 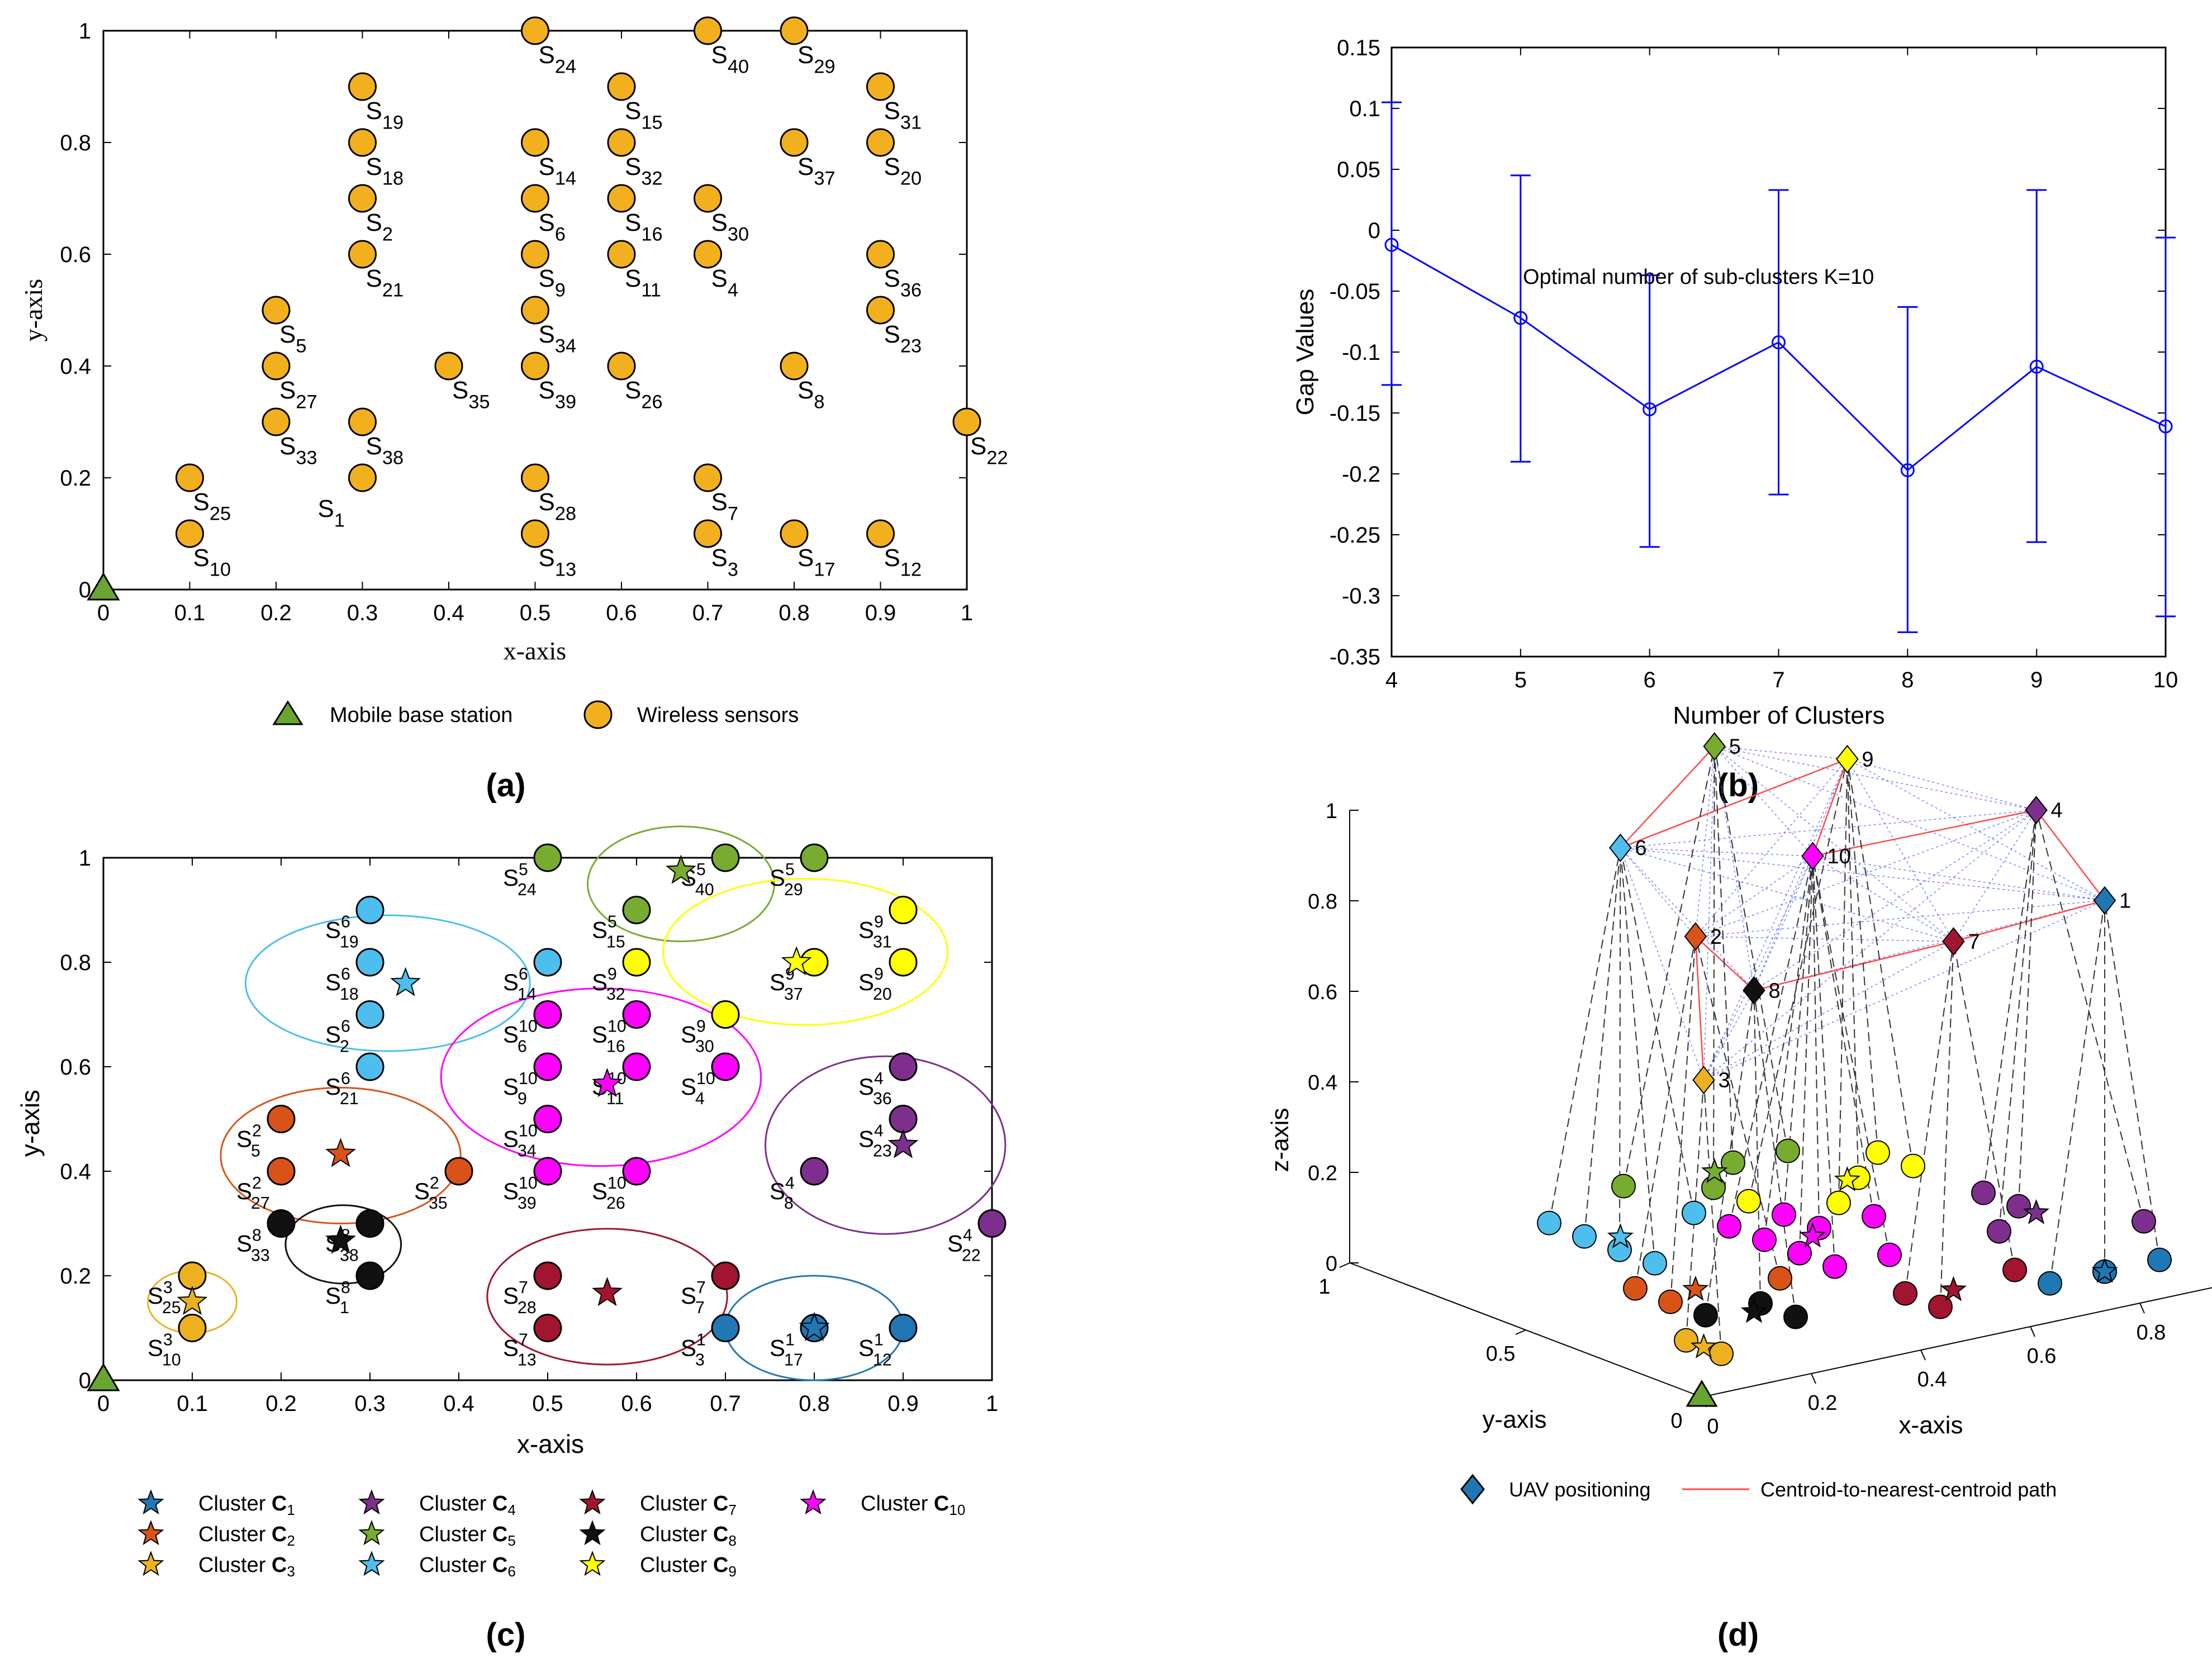 I want to click on x-tick-label: 9, so click(x=2037, y=680).